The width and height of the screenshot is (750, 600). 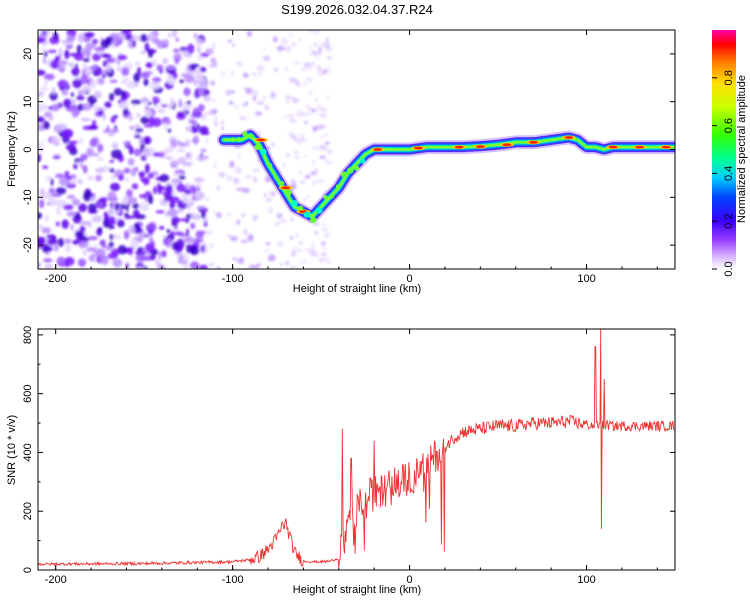 I want to click on spectrogram-x-tick-label: 100, so click(x=586, y=279).